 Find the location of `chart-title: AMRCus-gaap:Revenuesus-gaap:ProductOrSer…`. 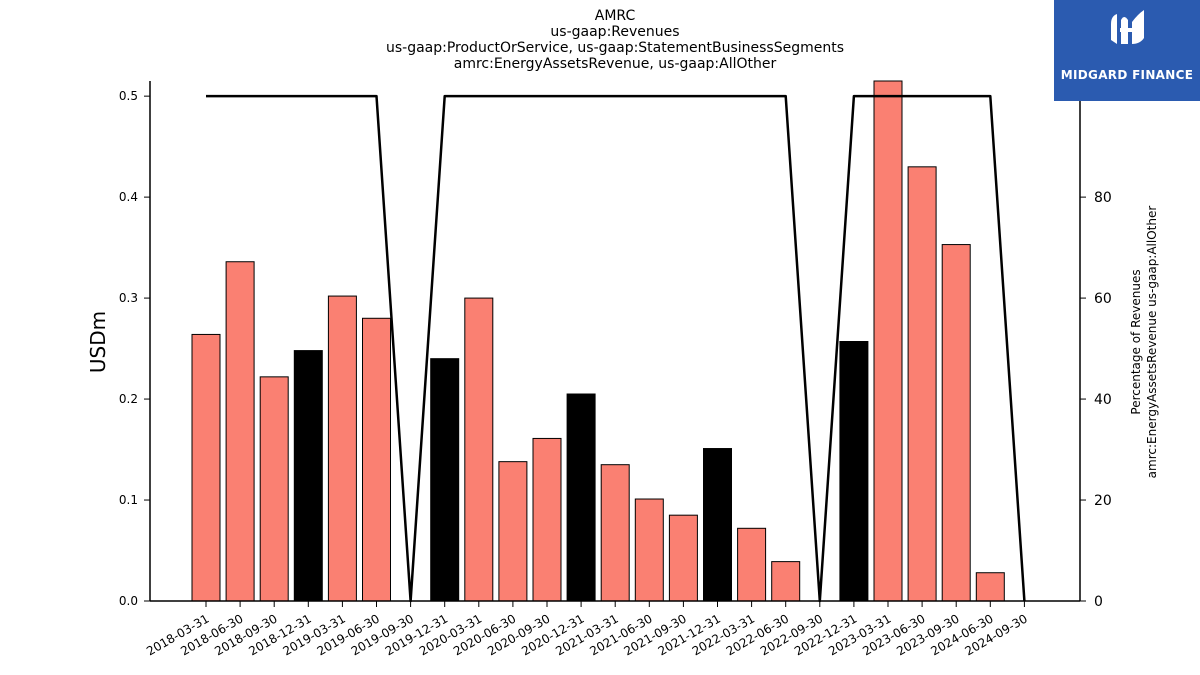

chart-title: AMRCus-gaap:Revenuesus-gaap:ProductOrSer… is located at coordinates (615, 40).